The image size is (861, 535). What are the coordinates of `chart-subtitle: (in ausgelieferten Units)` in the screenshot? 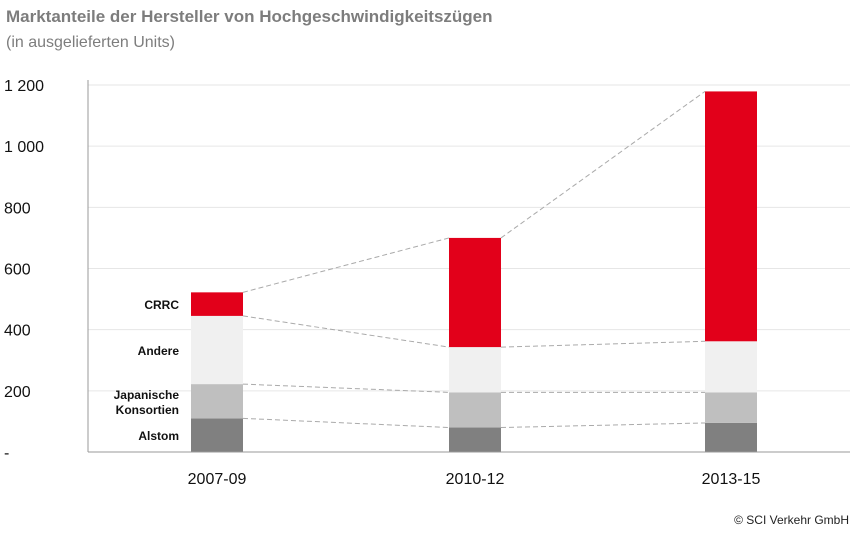 It's located at (90, 42).